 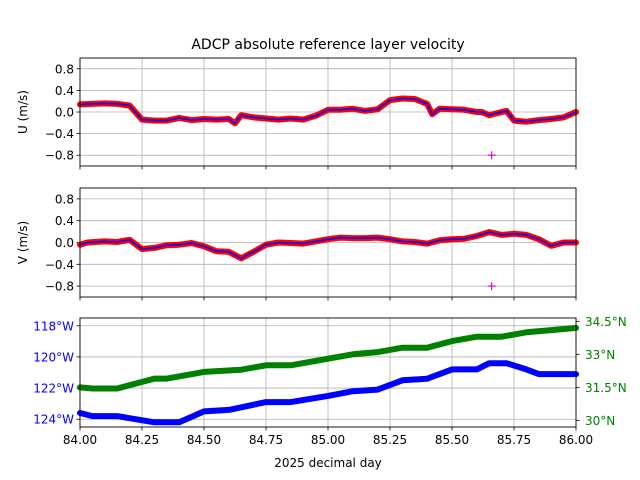 I want to click on series-middle-blue, so click(x=327, y=245).